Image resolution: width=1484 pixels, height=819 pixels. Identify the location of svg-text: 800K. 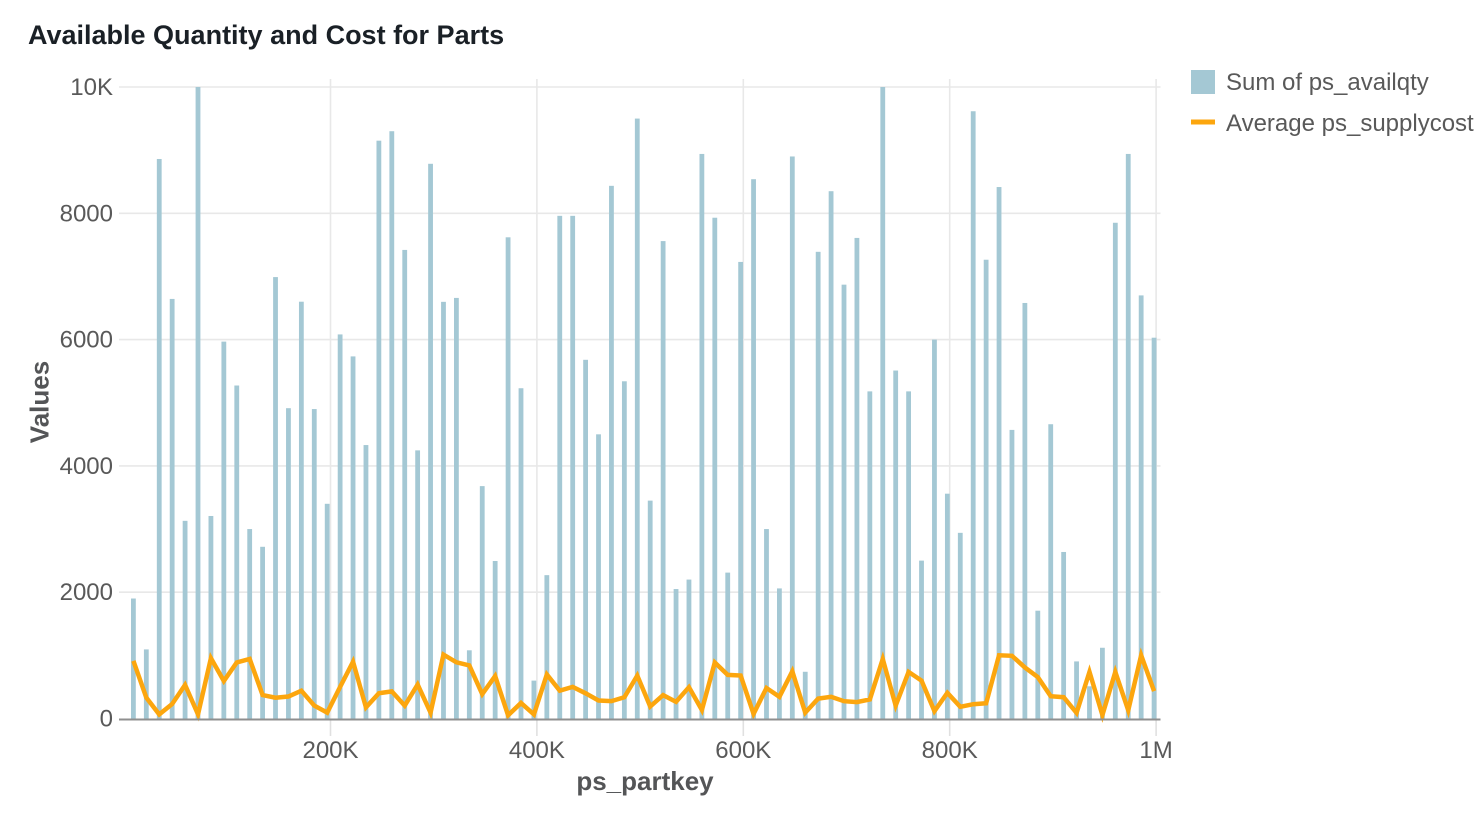
(950, 750).